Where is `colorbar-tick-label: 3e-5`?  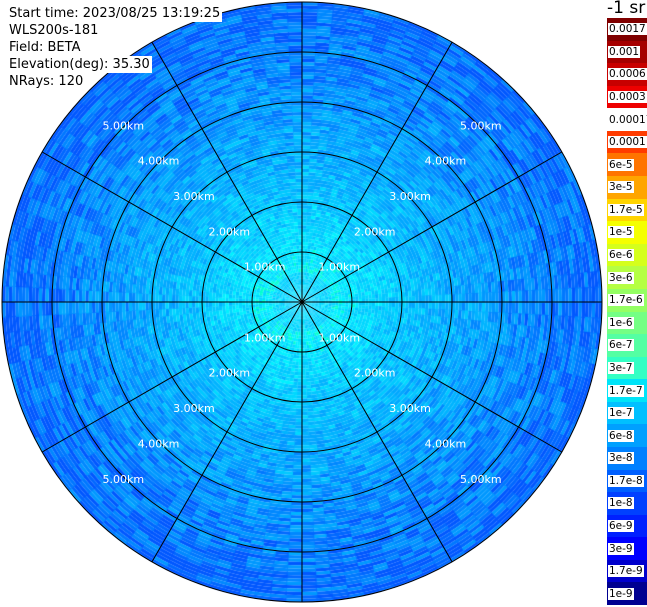 colorbar-tick-label: 3e-5 is located at coordinates (621, 187).